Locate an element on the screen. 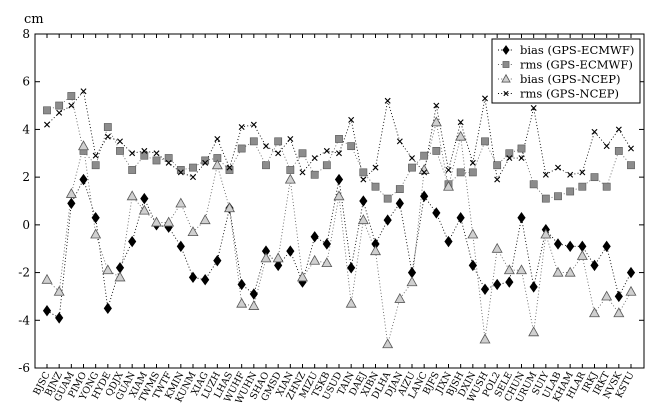 The height and width of the screenshot is (414, 661). y-tick-label: 4 is located at coordinates (26, 129).